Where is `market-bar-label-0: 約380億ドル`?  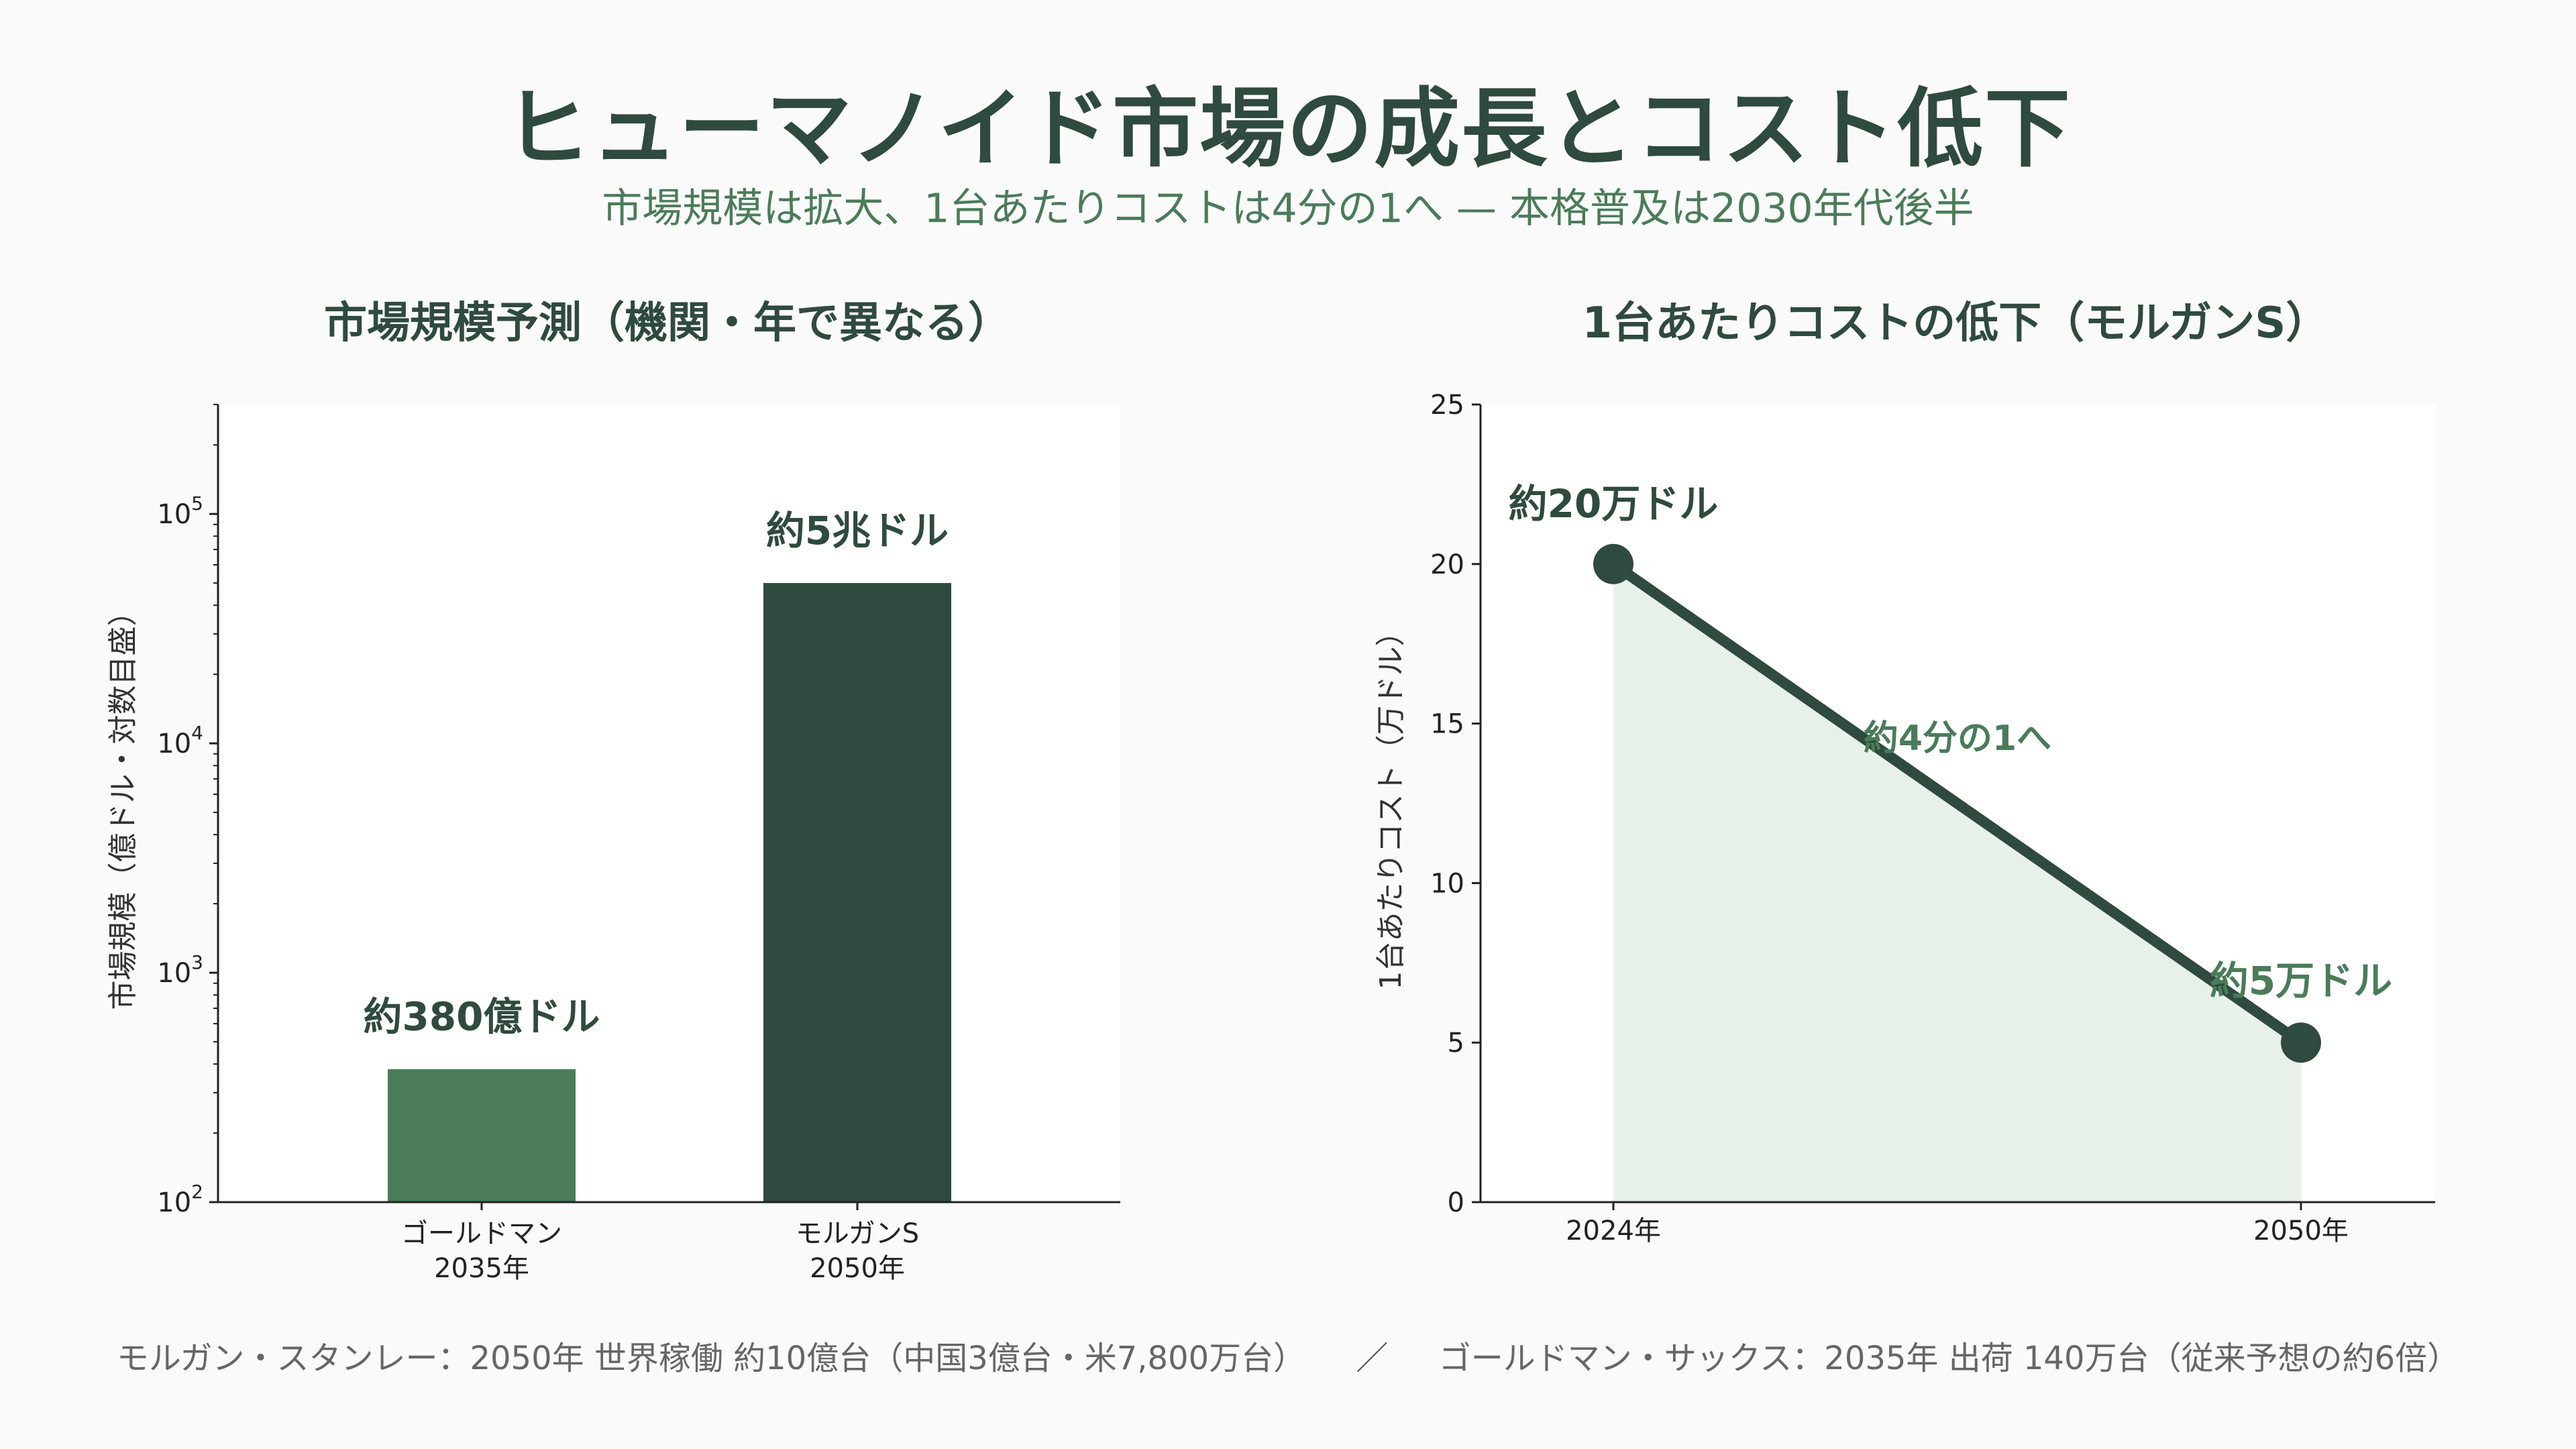 market-bar-label-0: 約380億ドル is located at coordinates (481, 1017).